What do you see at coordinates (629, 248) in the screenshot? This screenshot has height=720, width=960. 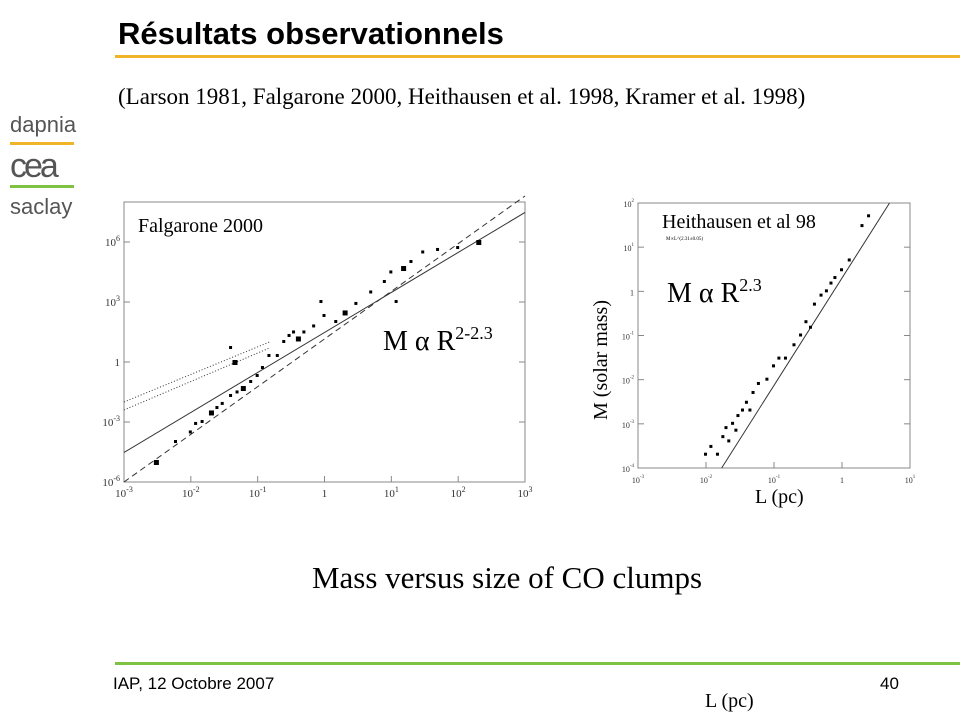 I see `y-tick-label: 10¹` at bounding box center [629, 248].